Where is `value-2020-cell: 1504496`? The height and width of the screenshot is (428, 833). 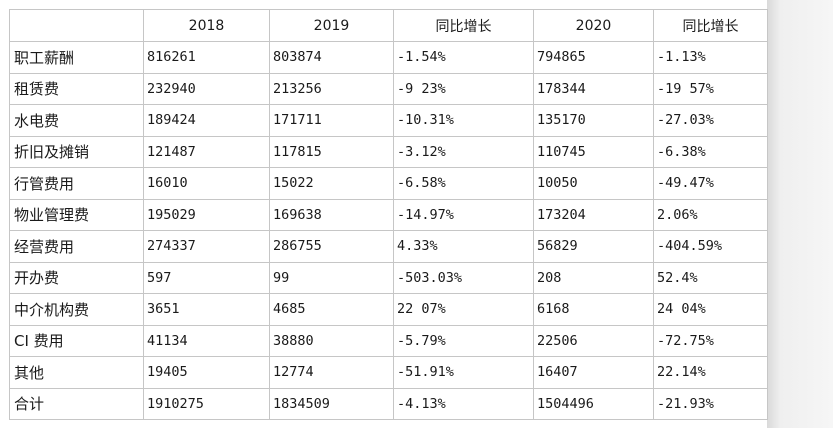 value-2020-cell: 1504496 is located at coordinates (593, 403).